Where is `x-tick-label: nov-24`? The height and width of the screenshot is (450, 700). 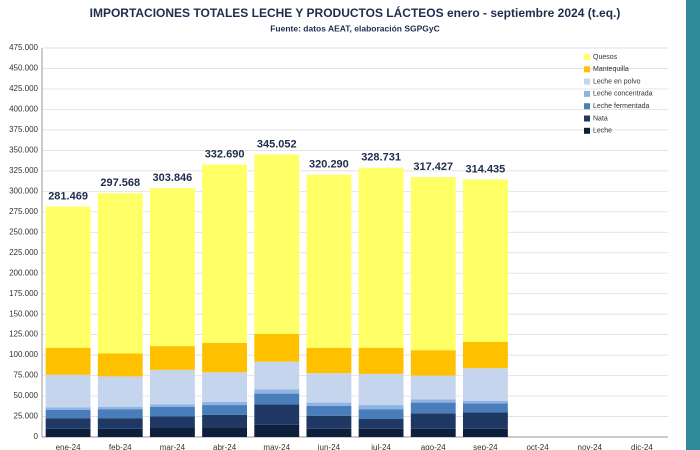
x-tick-label: nov-24 is located at coordinates (590, 446).